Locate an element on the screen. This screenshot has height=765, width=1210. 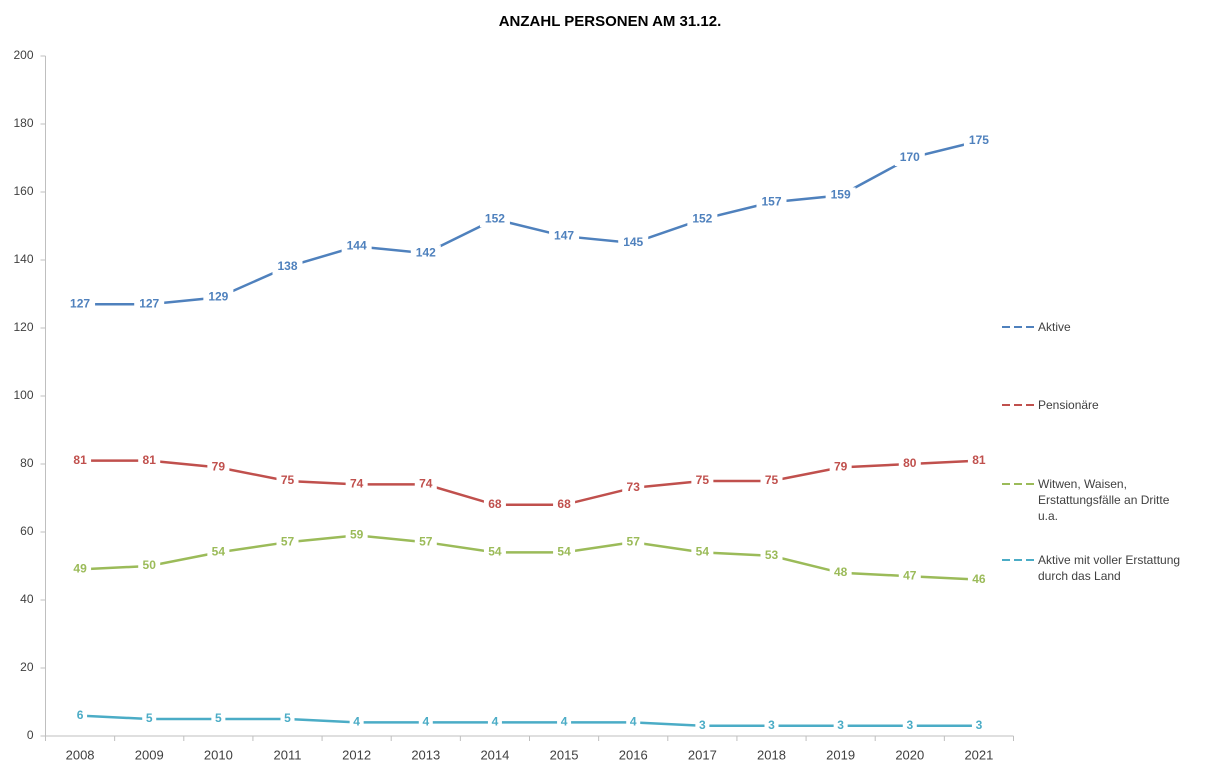
legend-label: Pensionäre is located at coordinates (1068, 405).